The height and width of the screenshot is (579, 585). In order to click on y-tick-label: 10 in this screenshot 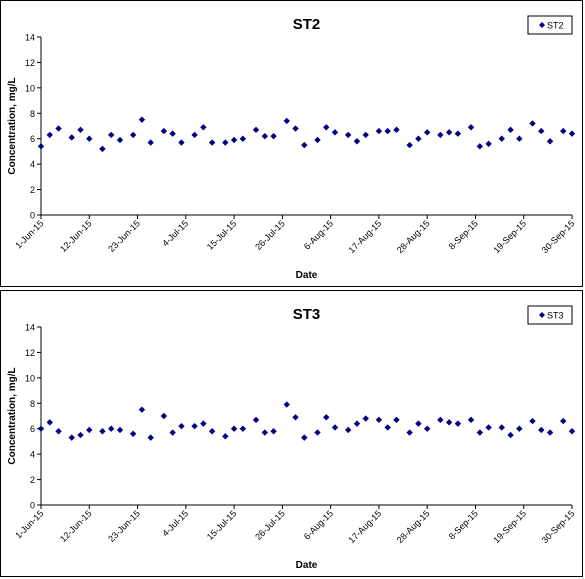, I will do `click(30, 88)`.